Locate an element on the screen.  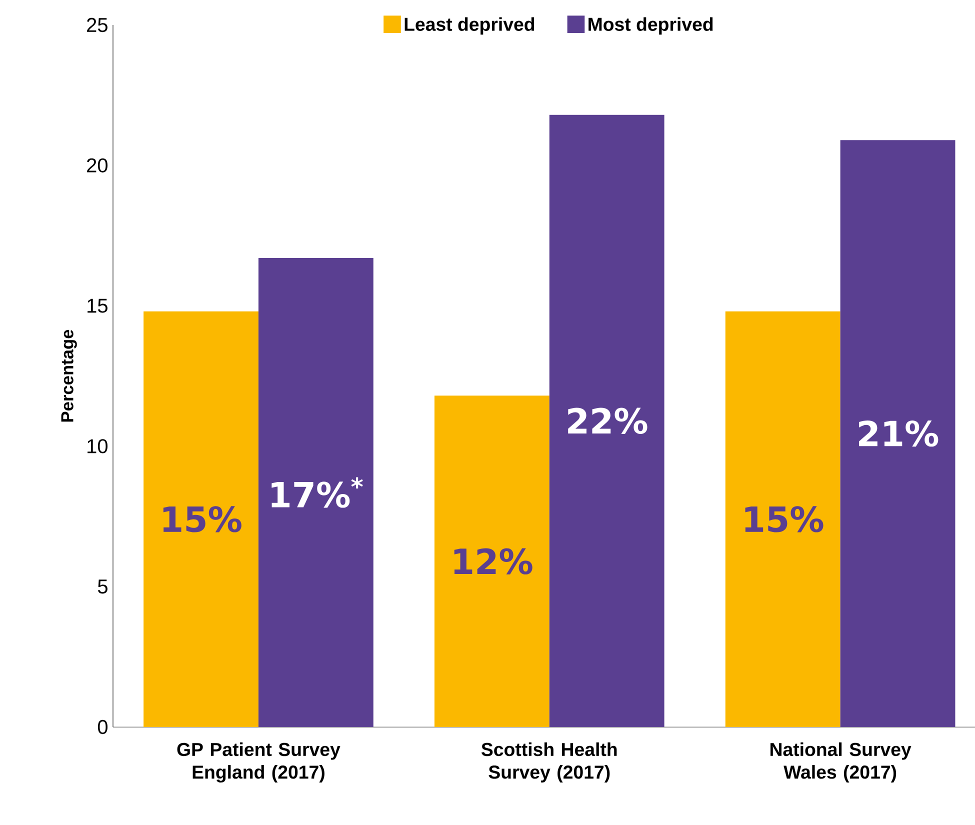
data-label: 22% is located at coordinates (608, 421).